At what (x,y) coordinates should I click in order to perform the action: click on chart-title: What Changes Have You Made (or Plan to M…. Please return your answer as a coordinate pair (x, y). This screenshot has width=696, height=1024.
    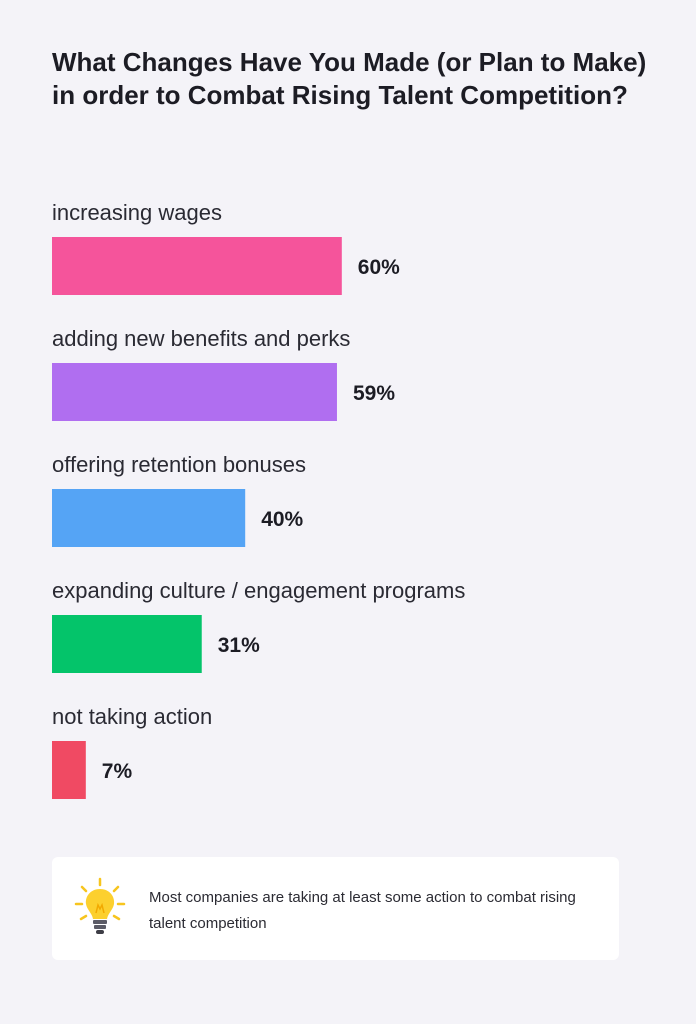
    Looking at the image, I should click on (349, 78).